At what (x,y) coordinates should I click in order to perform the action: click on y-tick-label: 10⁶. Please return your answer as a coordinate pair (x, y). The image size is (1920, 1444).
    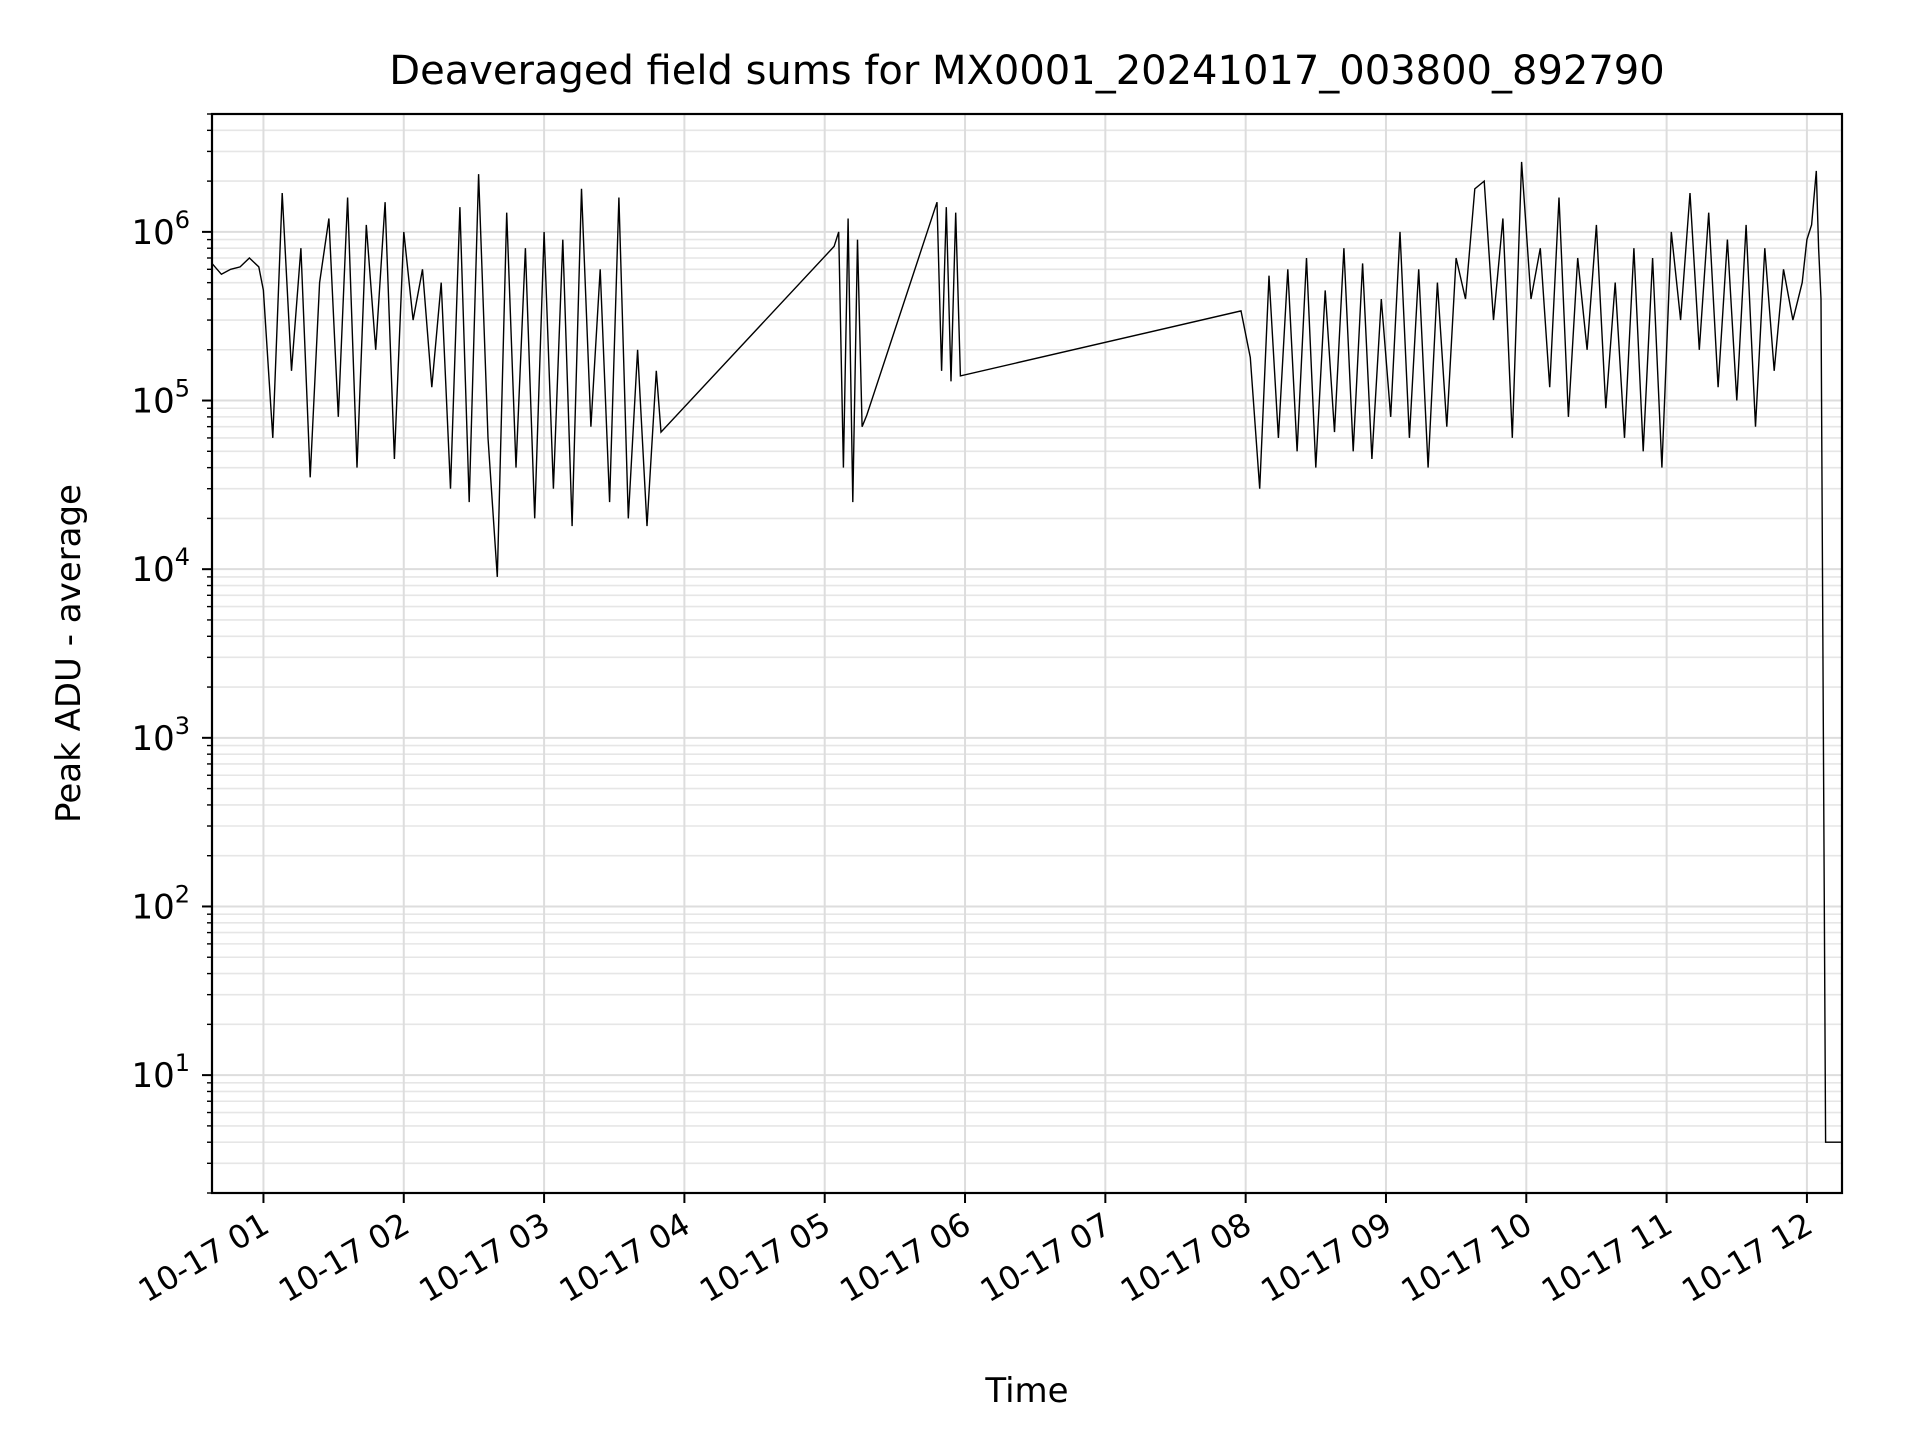
    Looking at the image, I should click on (160, 229).